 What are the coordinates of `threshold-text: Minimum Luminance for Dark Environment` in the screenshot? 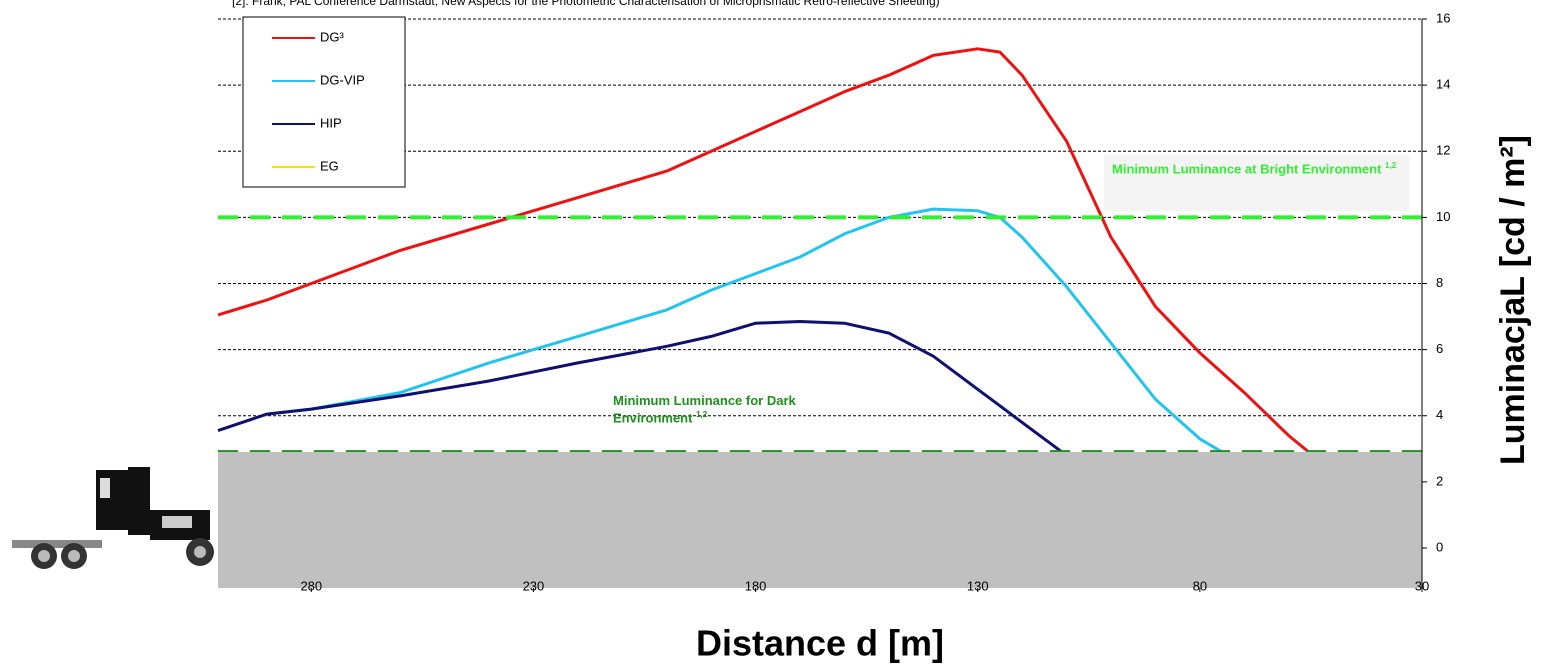 It's located at (704, 409).